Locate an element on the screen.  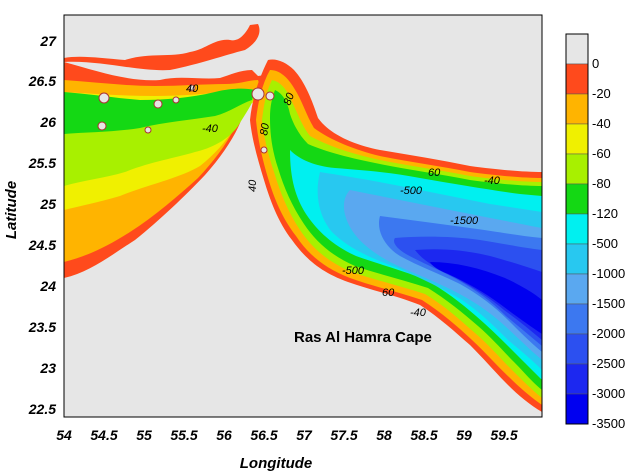
legend-label: 0 is located at coordinates (595, 63).